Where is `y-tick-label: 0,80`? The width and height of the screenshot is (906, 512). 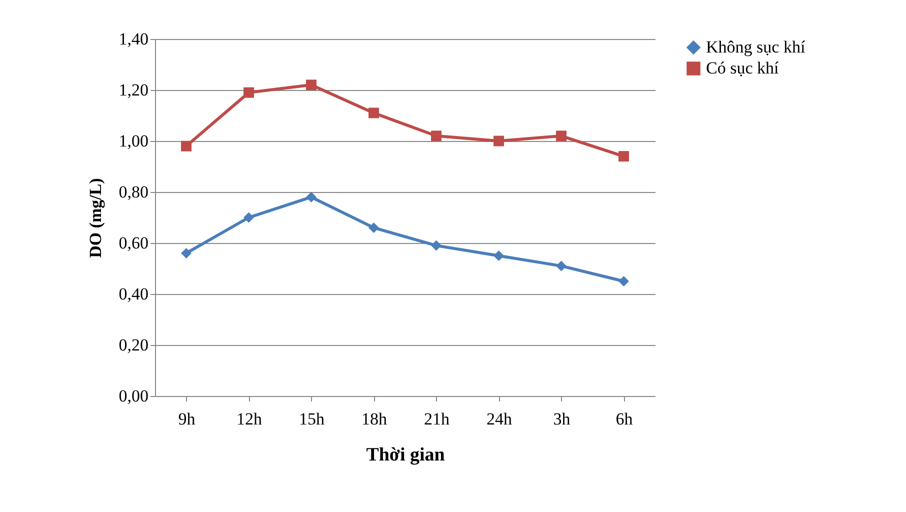
y-tick-label: 0,80 is located at coordinates (133, 192).